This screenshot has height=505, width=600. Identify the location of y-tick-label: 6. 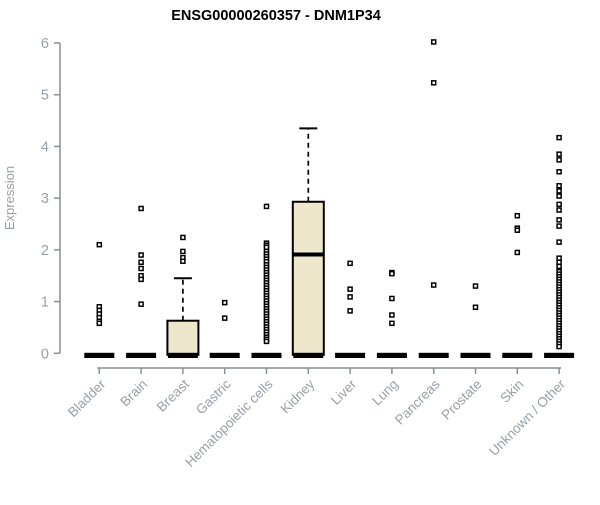
(45, 44).